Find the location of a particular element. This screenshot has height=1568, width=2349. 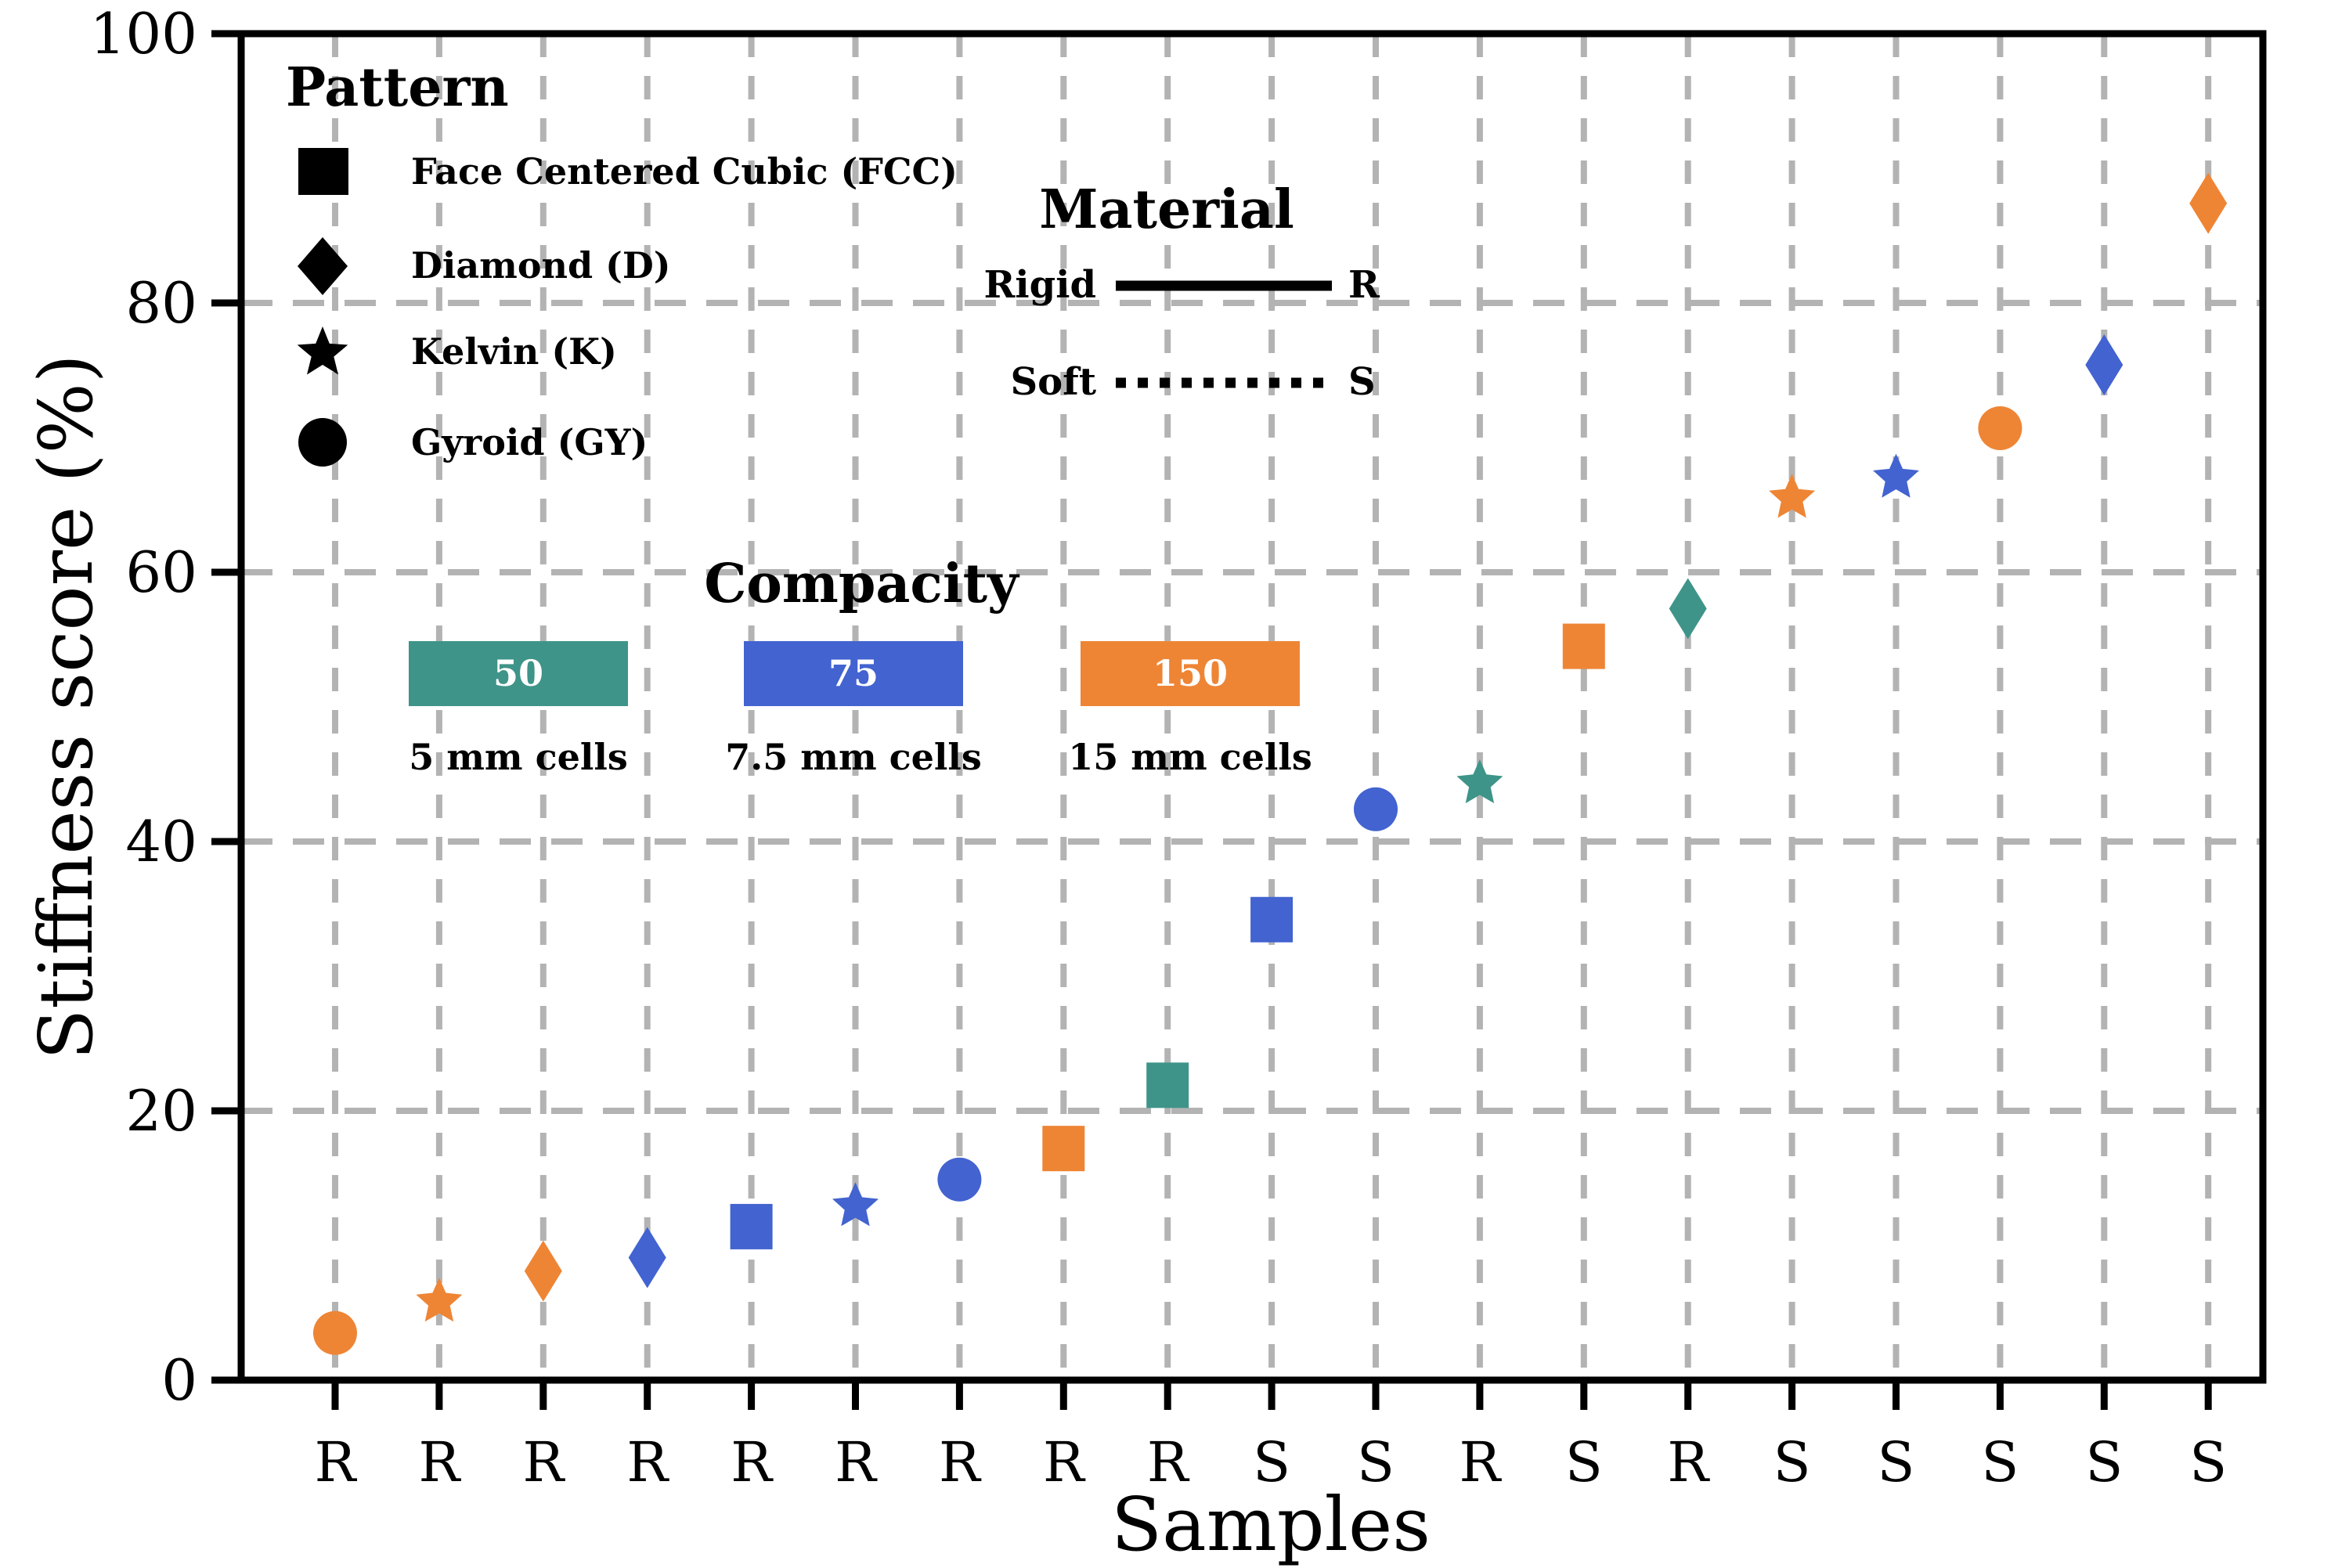

compacity-caption-150: 15 mm cells is located at coordinates (1190, 757).